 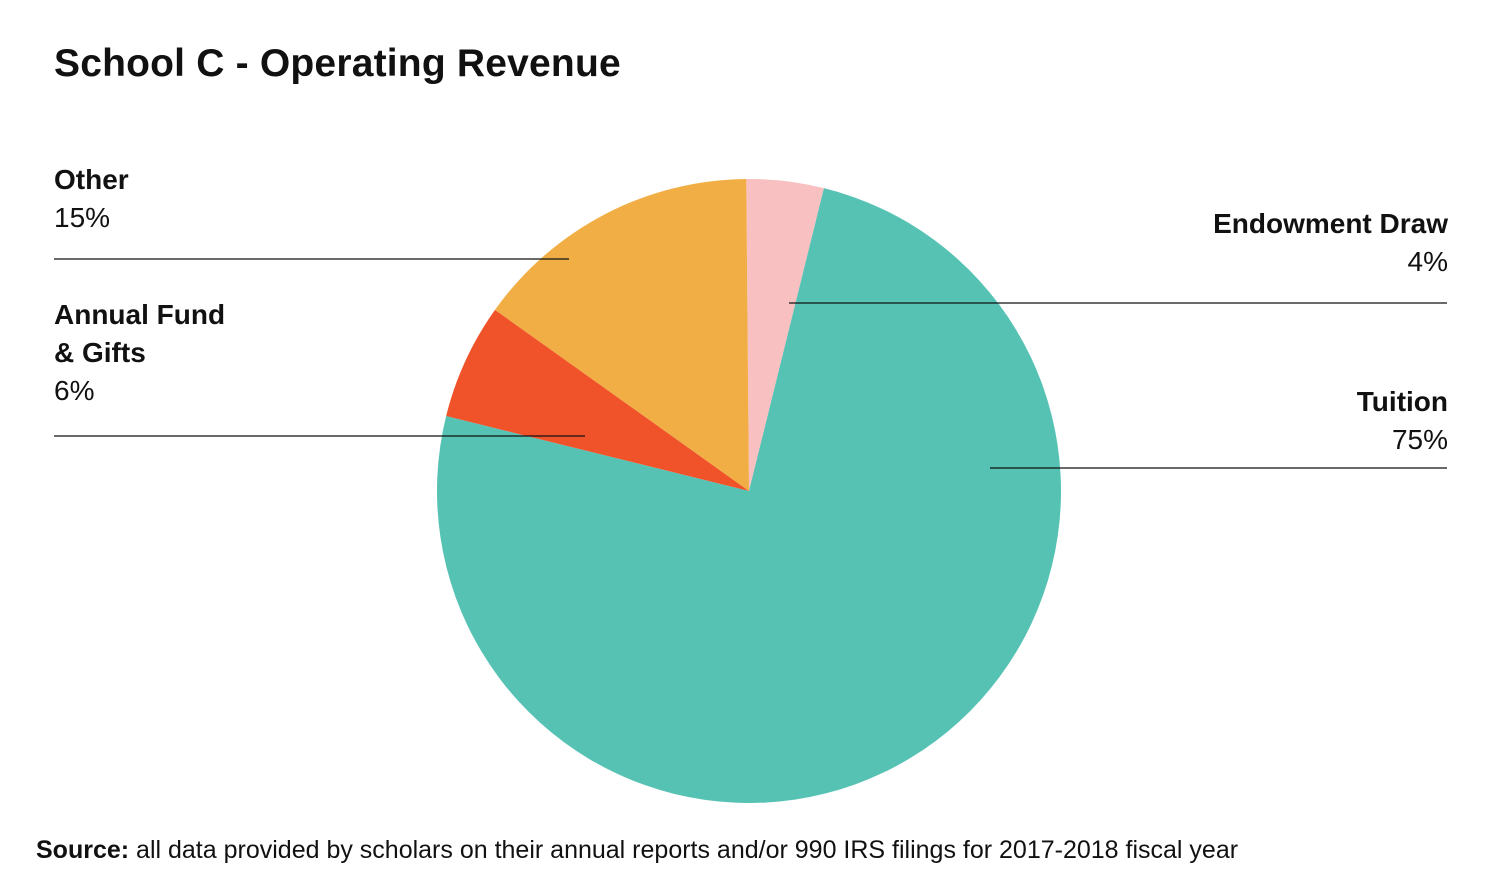 I want to click on label-endowment-name: Endowment Draw, so click(x=1330, y=223).